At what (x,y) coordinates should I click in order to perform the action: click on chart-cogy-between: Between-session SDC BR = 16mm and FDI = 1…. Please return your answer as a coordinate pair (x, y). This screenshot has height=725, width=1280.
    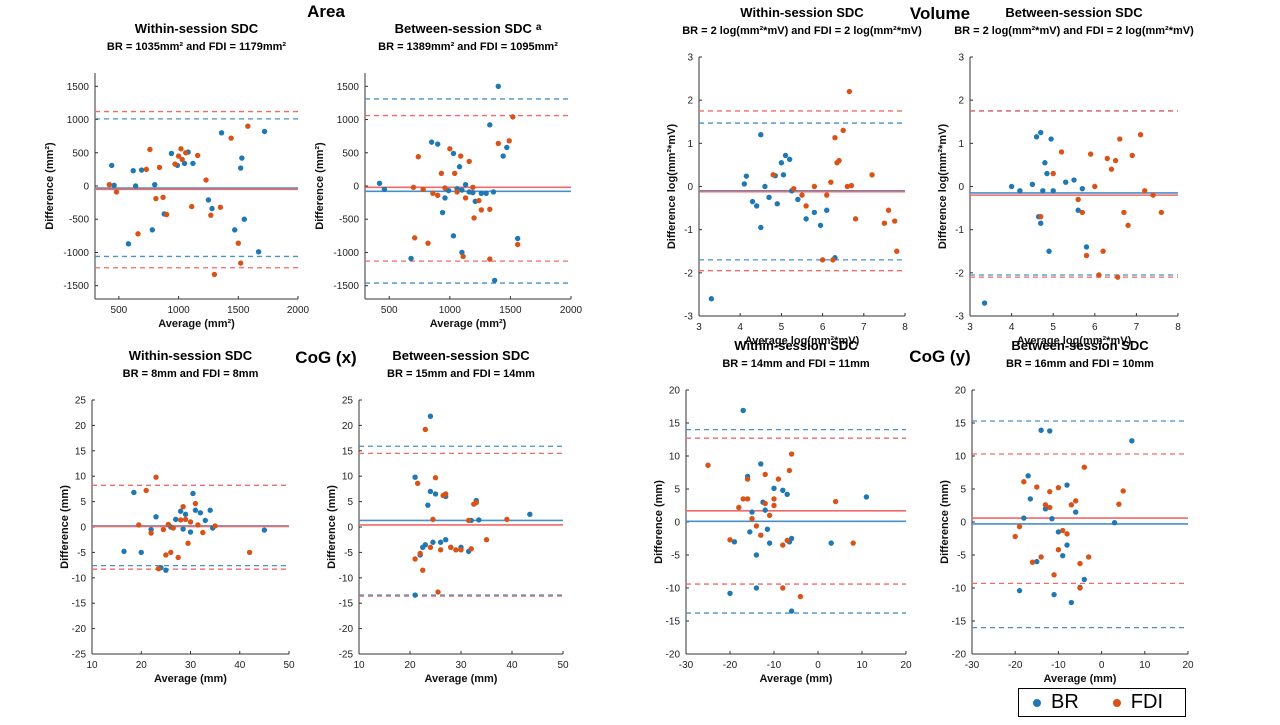
    Looking at the image, I should click on (1066, 511).